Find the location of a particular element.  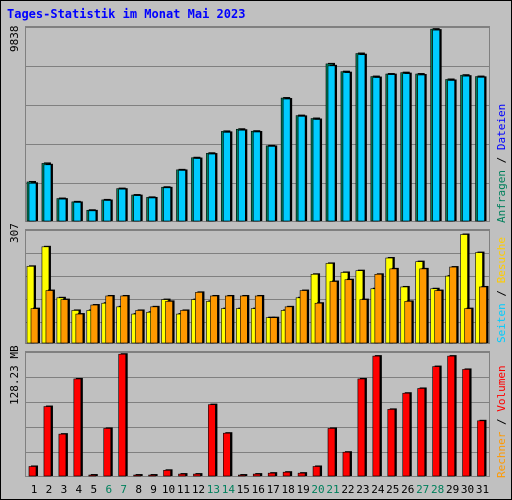

x-label-day-4: 4 is located at coordinates (79, 489).